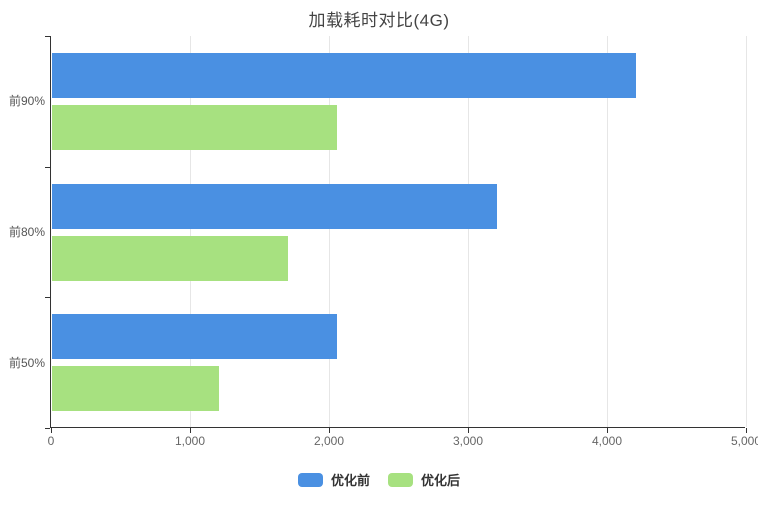 The height and width of the screenshot is (506, 758). What do you see at coordinates (607, 441) in the screenshot?
I see `x-axis-tick-label: 4,000` at bounding box center [607, 441].